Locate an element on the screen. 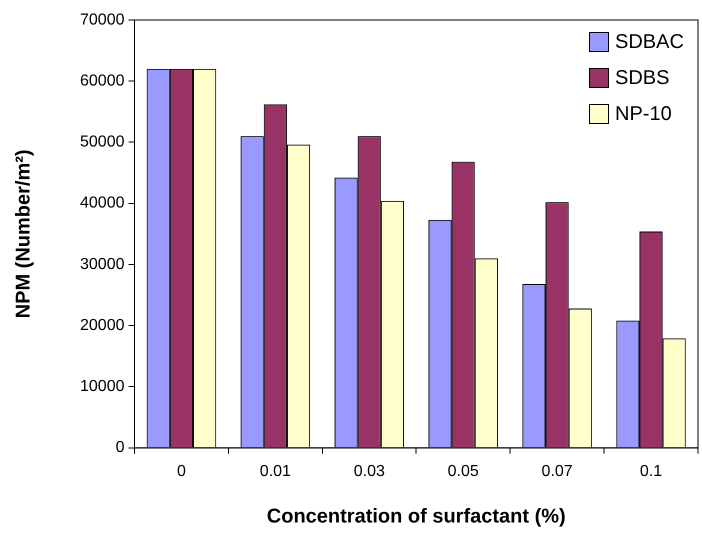 This screenshot has width=702, height=537. x-tick-label: 0.07 is located at coordinates (557, 471).